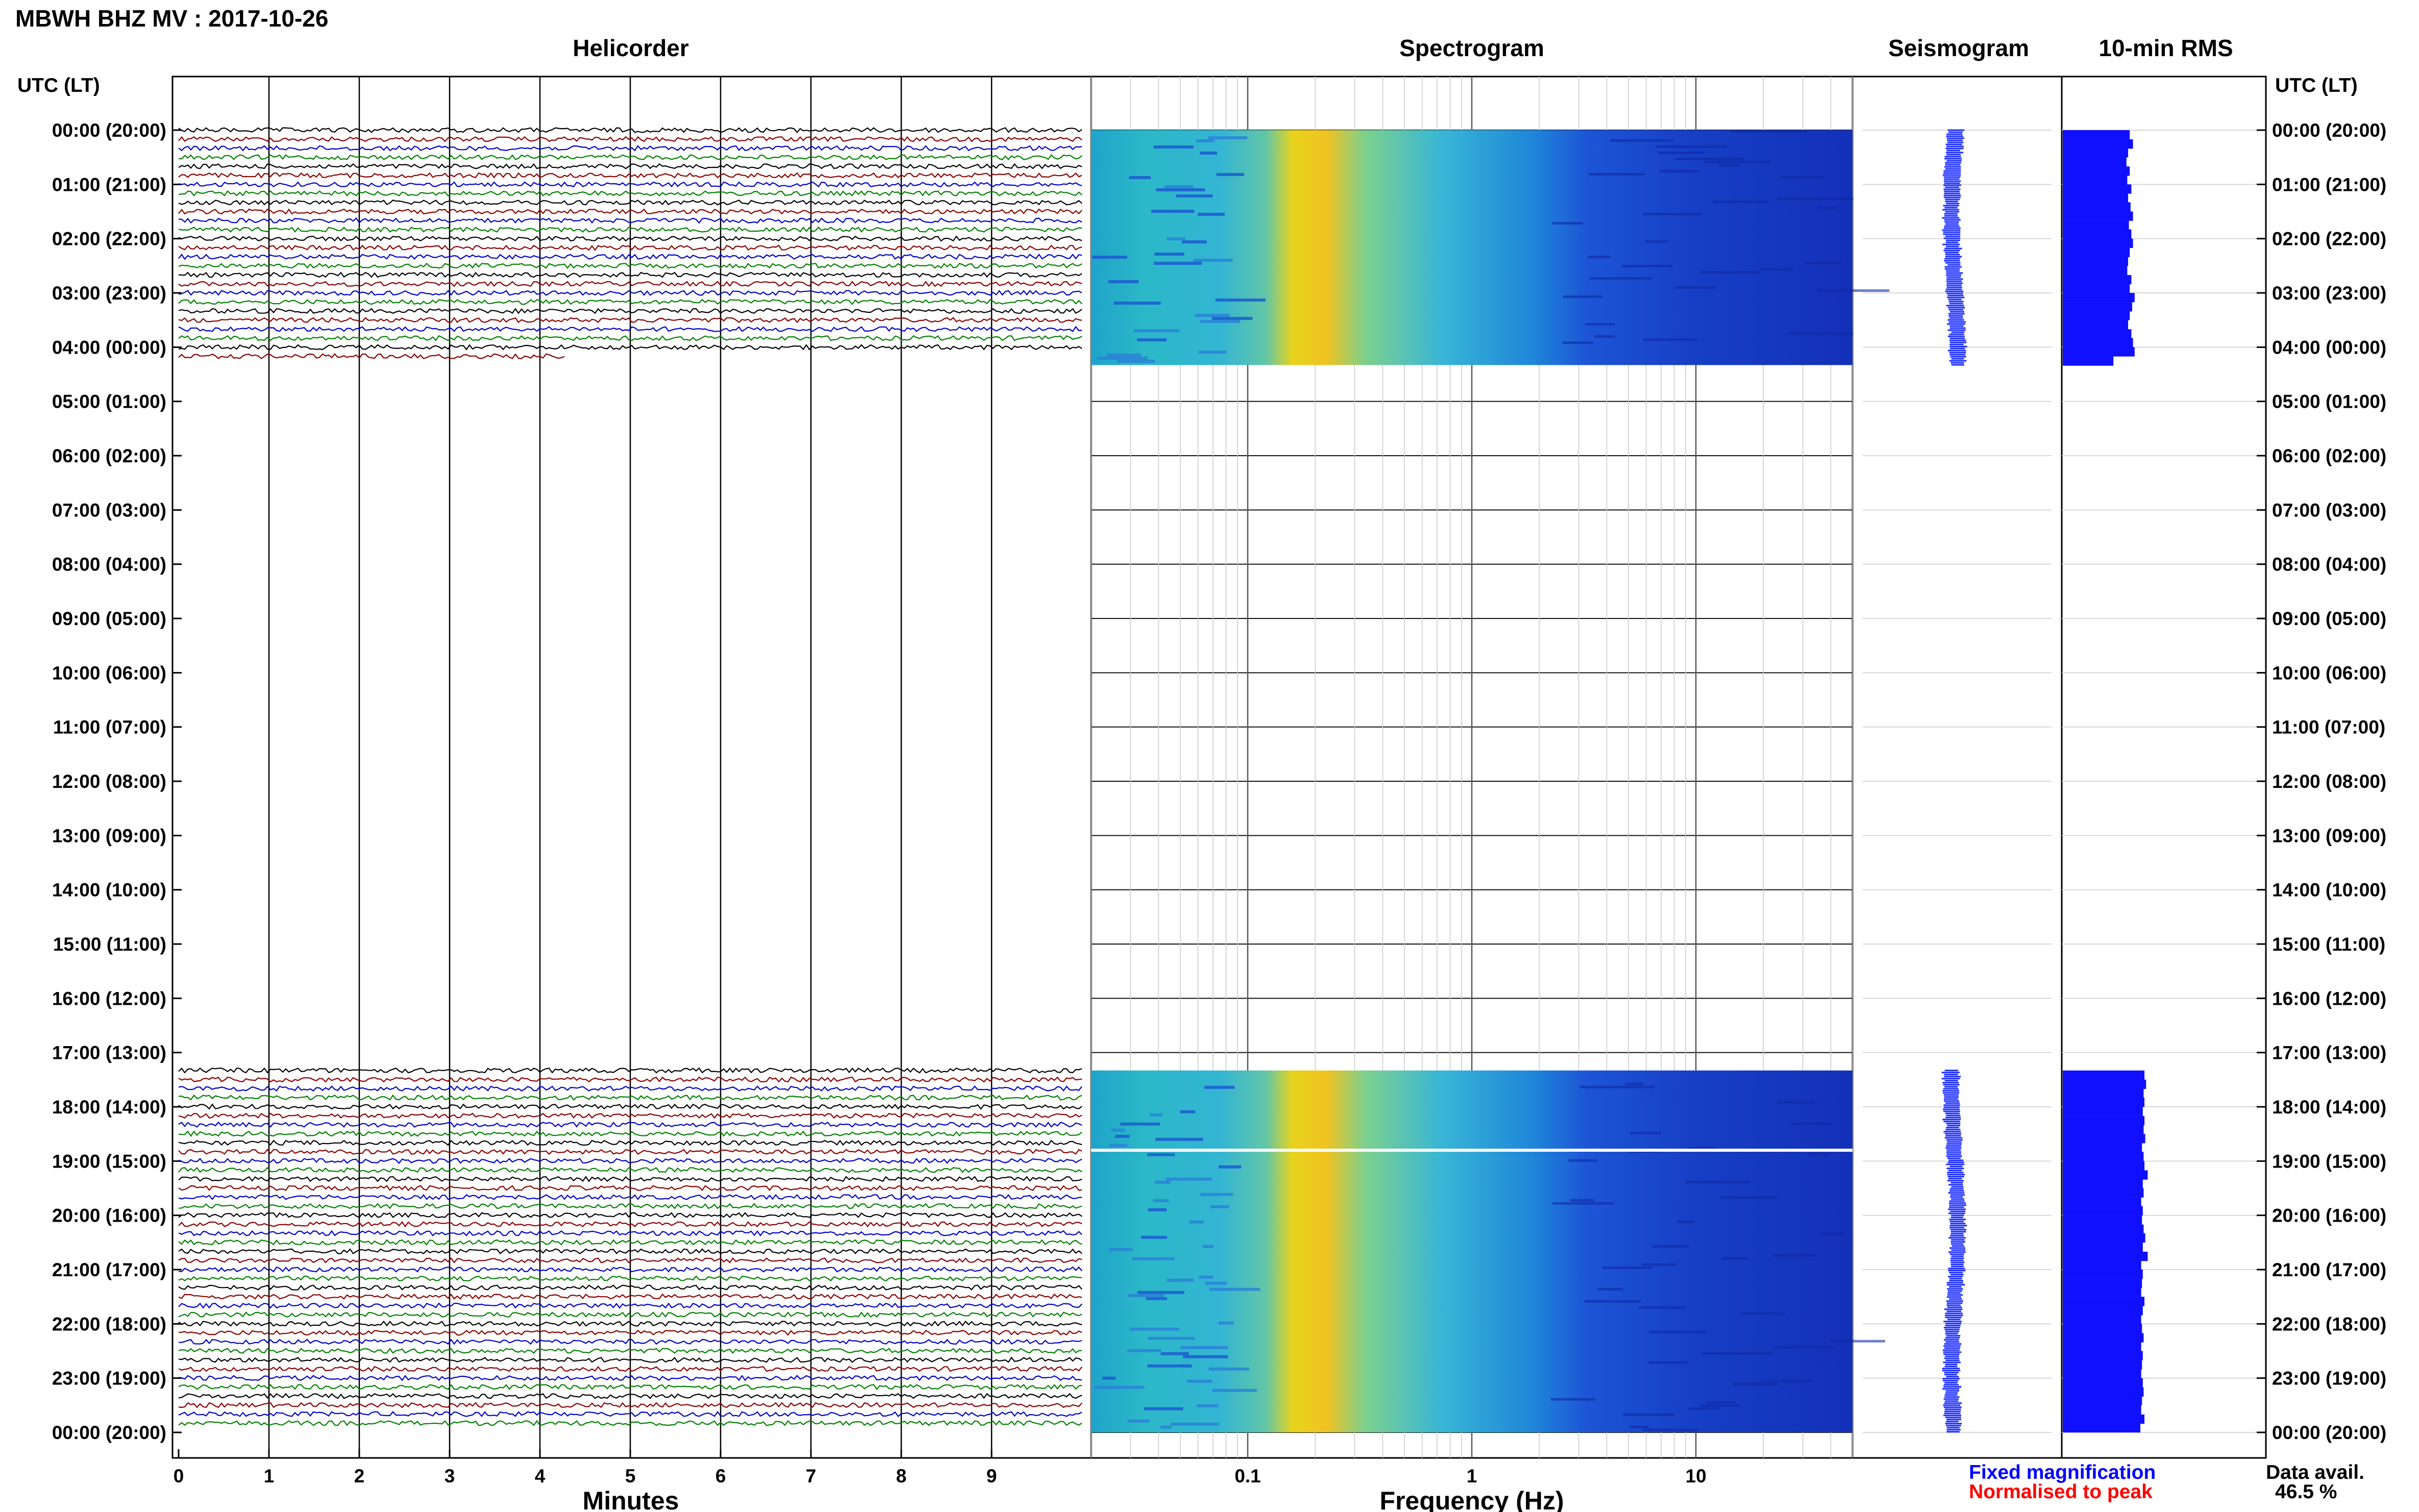 The width and height of the screenshot is (2419, 1512). Describe the element at coordinates (2329, 401) in the screenshot. I see `time-label-right: 05:00 (01:00)` at that location.